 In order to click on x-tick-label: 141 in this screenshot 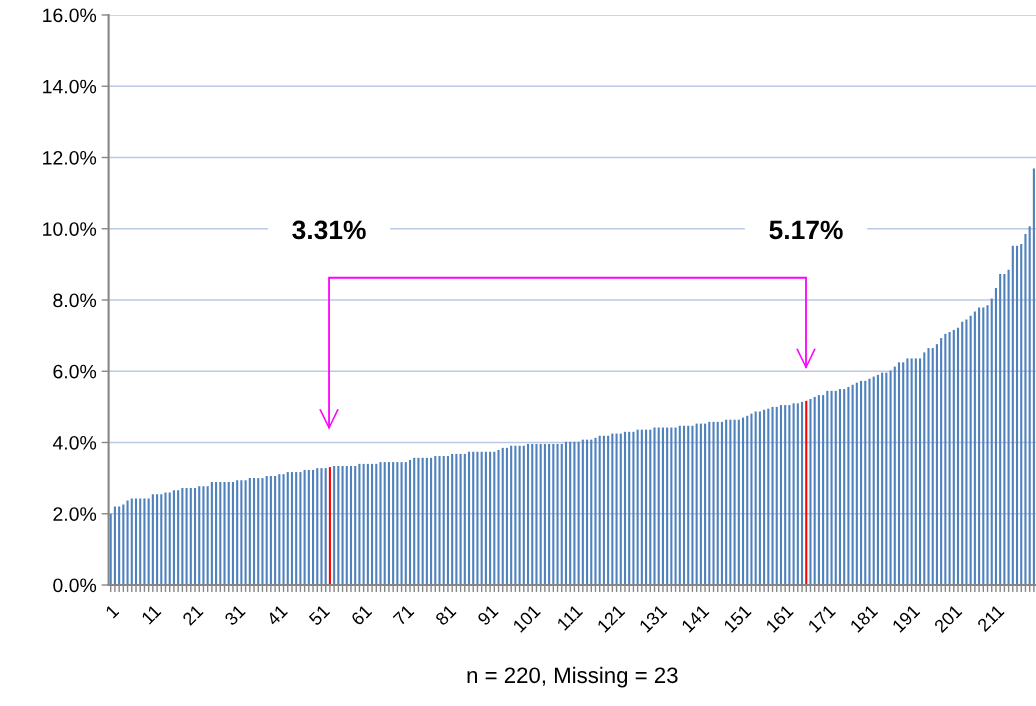, I will do `click(695, 618)`.